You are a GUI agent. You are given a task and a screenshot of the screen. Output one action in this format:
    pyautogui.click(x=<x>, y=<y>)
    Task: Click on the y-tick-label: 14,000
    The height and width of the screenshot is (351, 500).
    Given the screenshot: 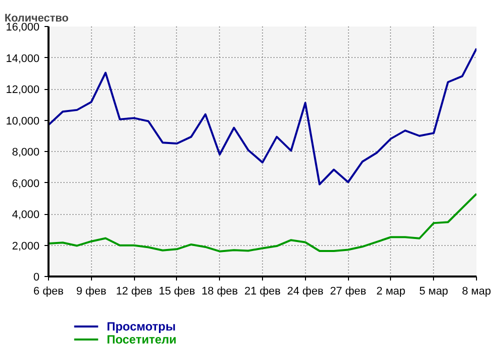 What is the action you would take?
    pyautogui.click(x=23, y=58)
    